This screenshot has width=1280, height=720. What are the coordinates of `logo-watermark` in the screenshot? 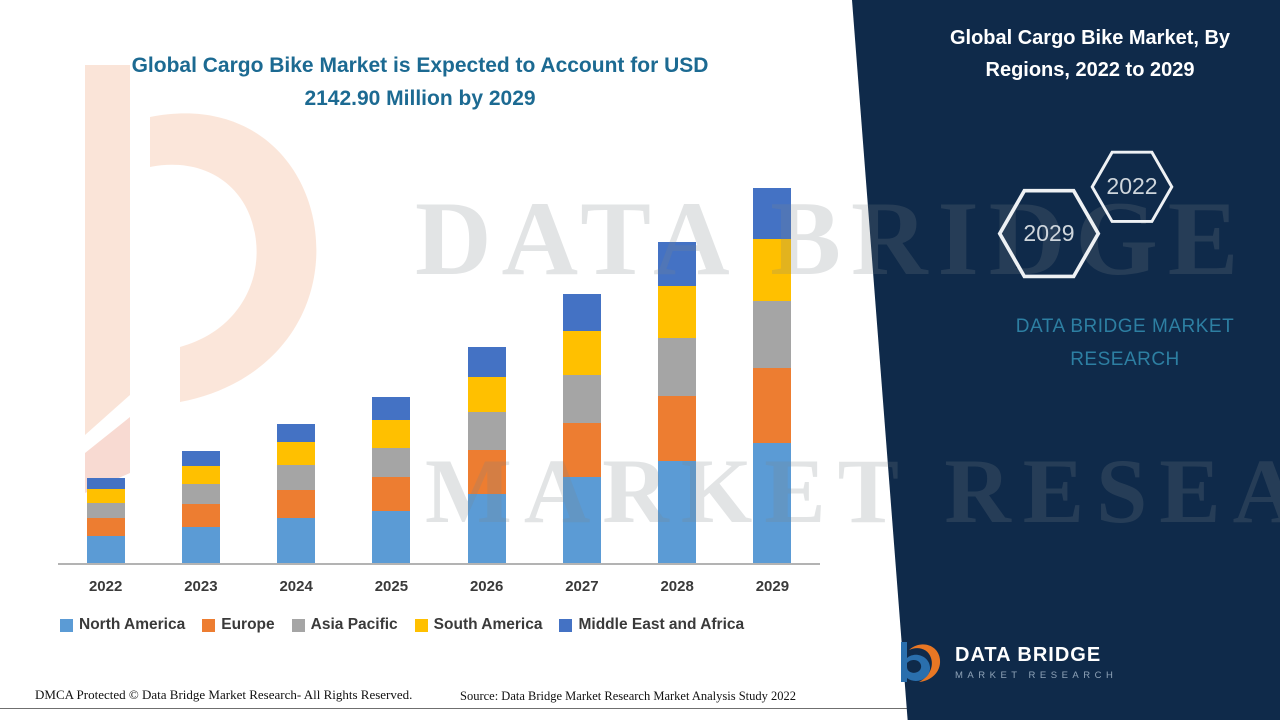 It's located at (201, 279).